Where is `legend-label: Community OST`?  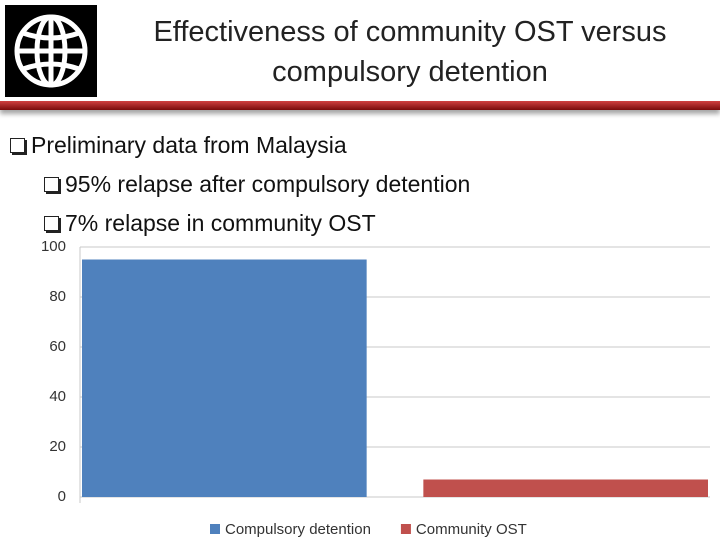 legend-label: Community OST is located at coordinates (471, 529).